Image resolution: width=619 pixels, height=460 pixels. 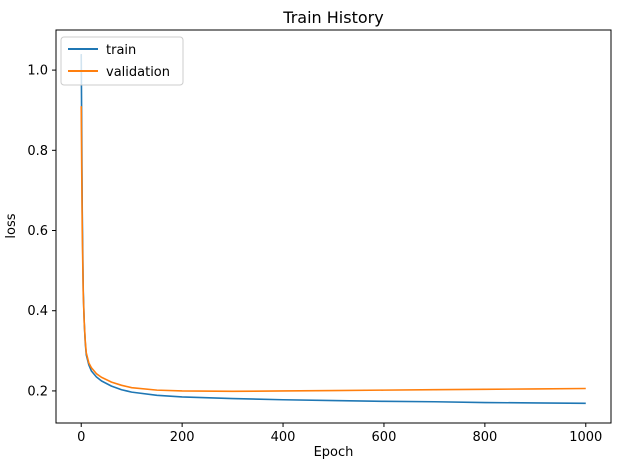 I want to click on x-tick-label: 800, so click(x=484, y=437).